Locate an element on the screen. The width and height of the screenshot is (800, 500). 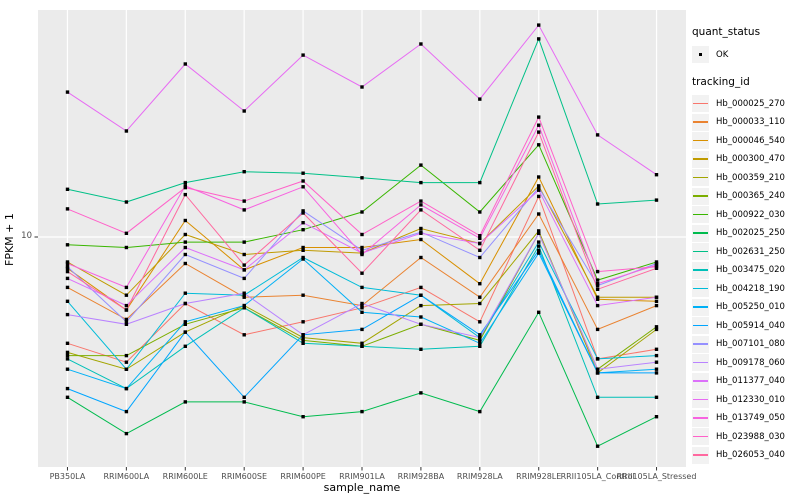
y-tick-label: 10 is located at coordinates (26, 236).